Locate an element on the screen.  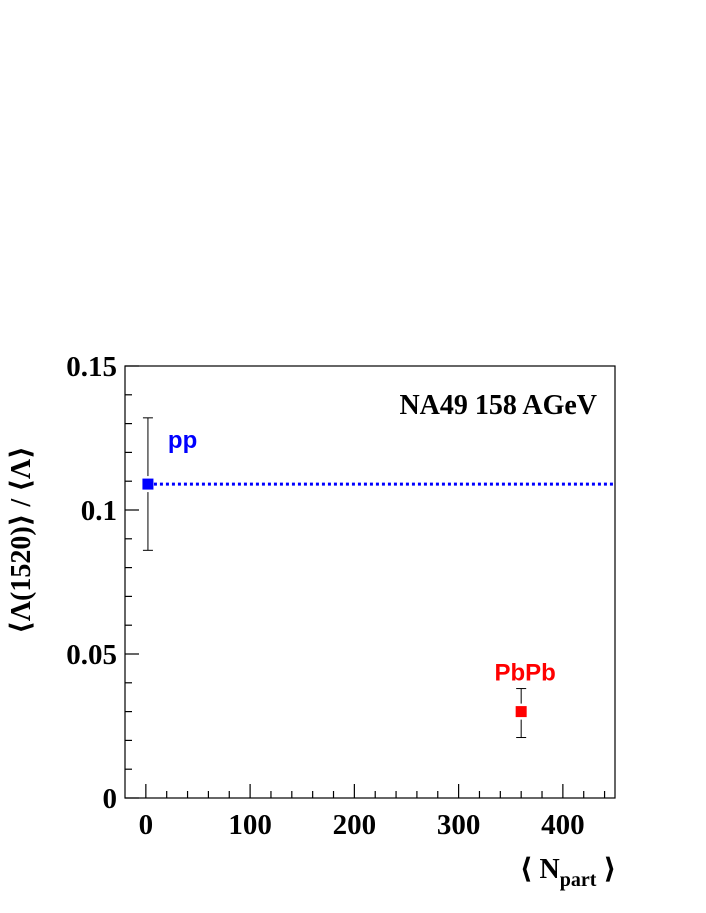
data-point-pbpb is located at coordinates (521, 712).